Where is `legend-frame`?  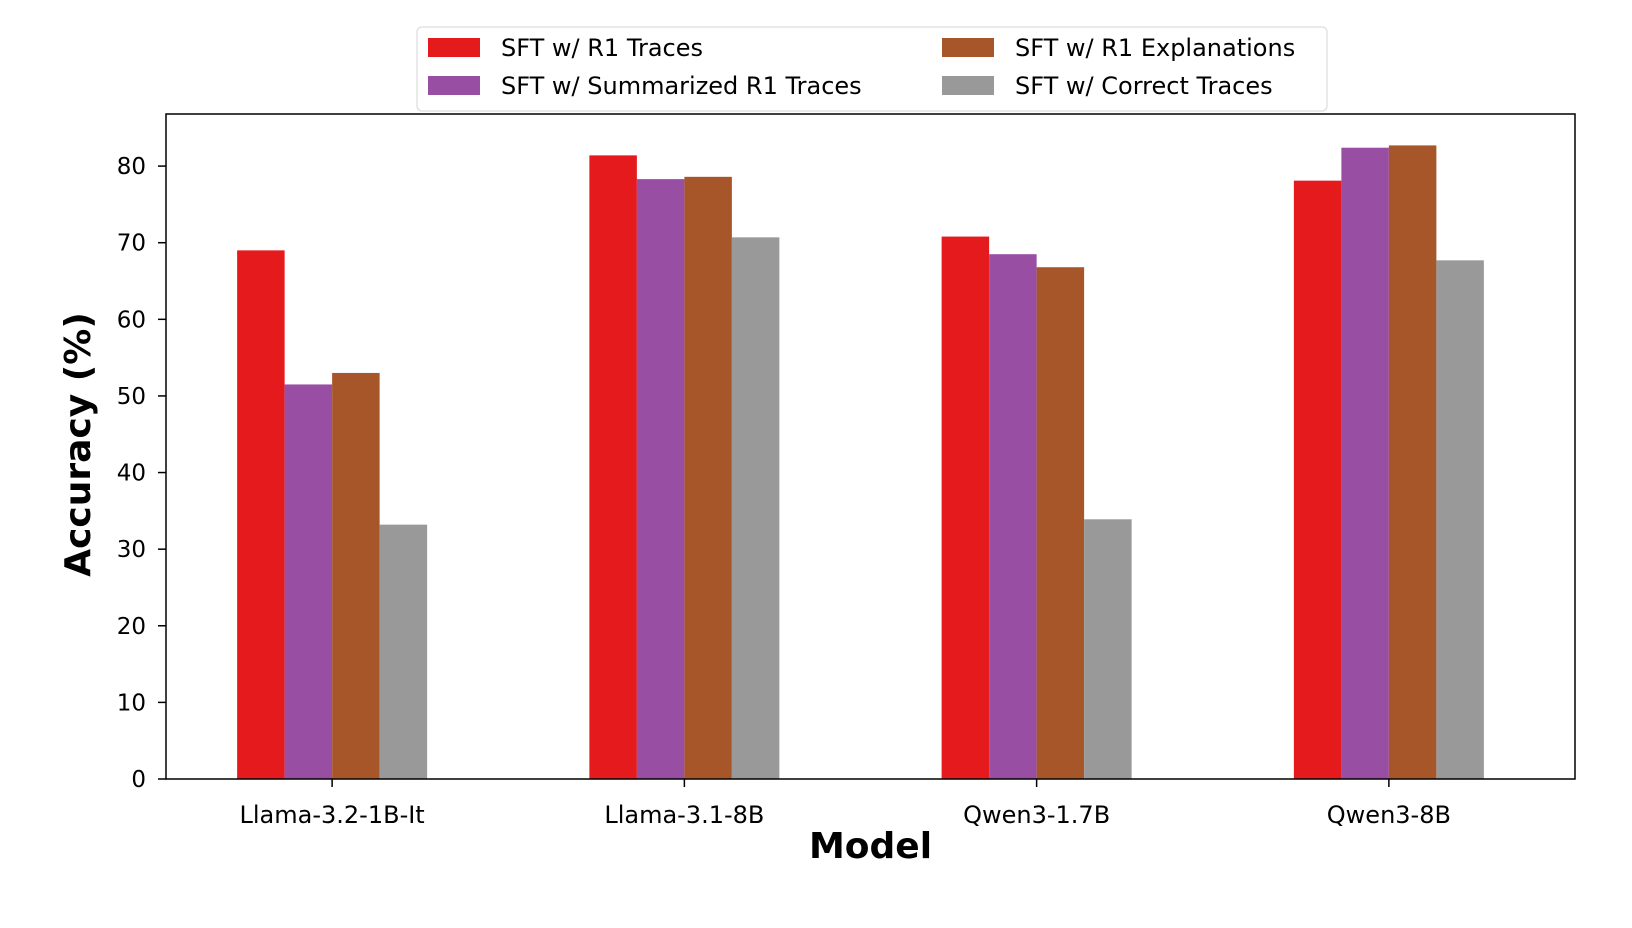 legend-frame is located at coordinates (872, 69).